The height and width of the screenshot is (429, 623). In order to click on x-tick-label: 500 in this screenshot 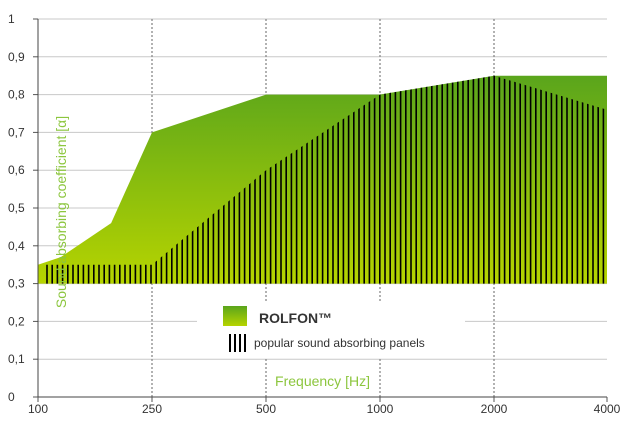, I will do `click(266, 409)`.